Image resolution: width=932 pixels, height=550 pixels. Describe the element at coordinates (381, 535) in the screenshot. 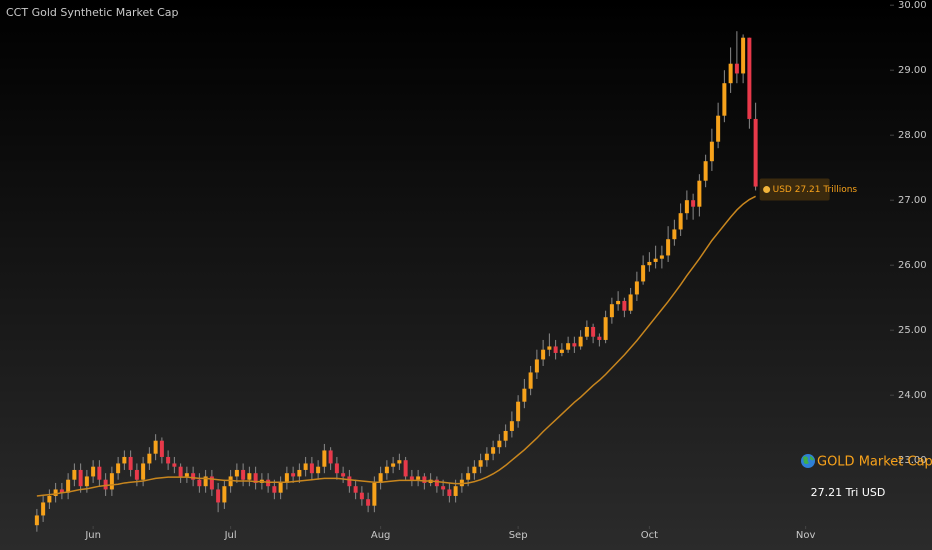

I see `x-tick-label: Aug` at that location.